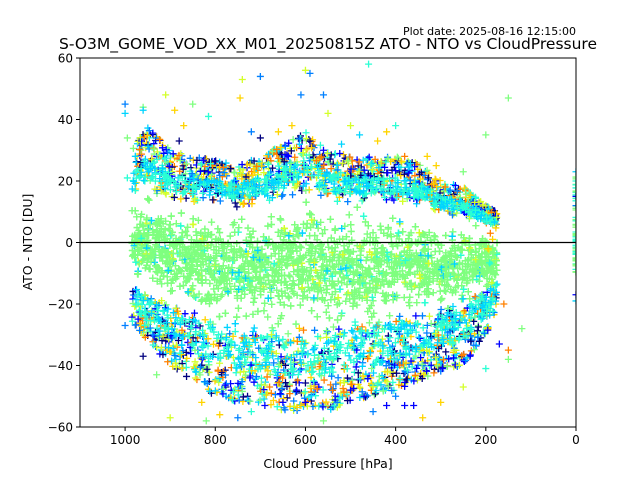  What do you see at coordinates (489, 31) in the screenshot?
I see `plot-date: Plot date: 2025-08-16 12:15:00` at bounding box center [489, 31].